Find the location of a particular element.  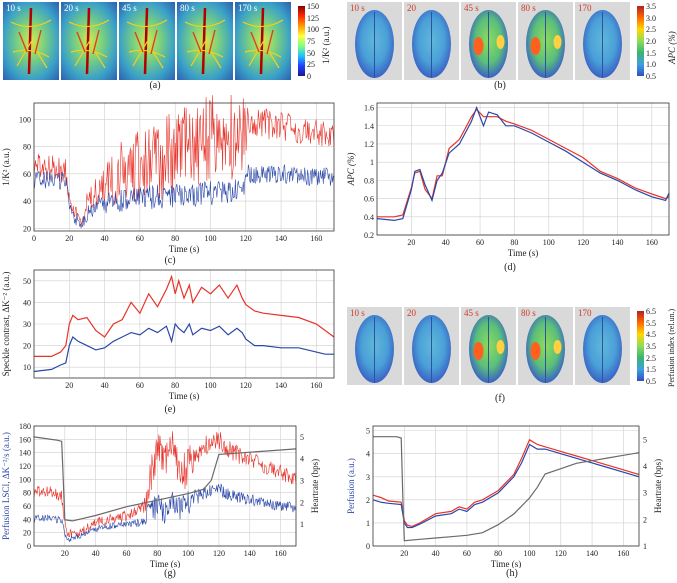

series-c-blue is located at coordinates (184, 196).